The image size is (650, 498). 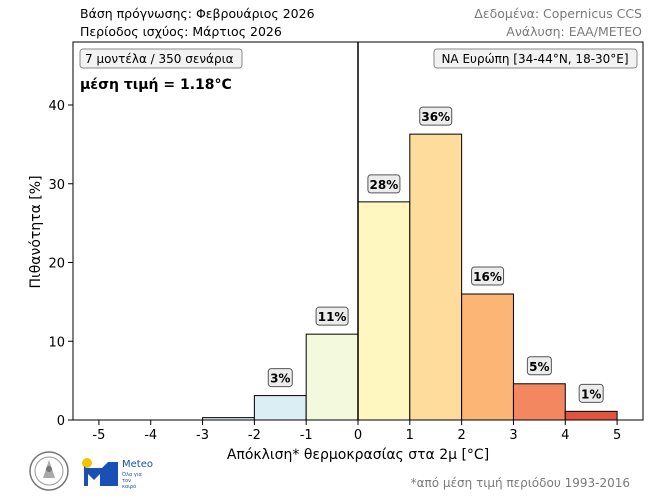 What do you see at coordinates (358, 435) in the screenshot?
I see `x-tick-label: 0` at bounding box center [358, 435].